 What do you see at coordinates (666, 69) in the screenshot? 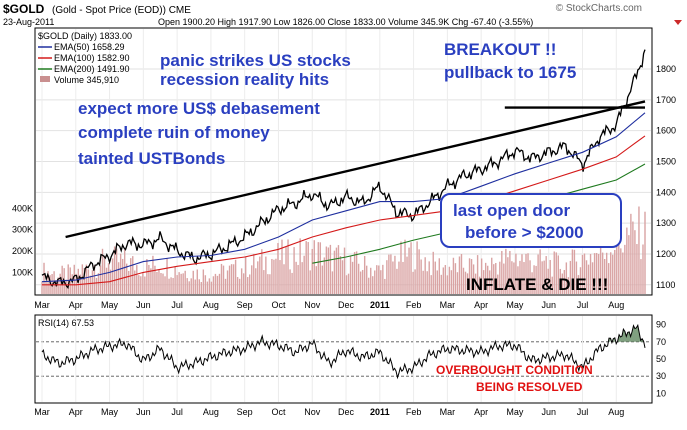
I see `price-tick-label: 1800` at bounding box center [666, 69].